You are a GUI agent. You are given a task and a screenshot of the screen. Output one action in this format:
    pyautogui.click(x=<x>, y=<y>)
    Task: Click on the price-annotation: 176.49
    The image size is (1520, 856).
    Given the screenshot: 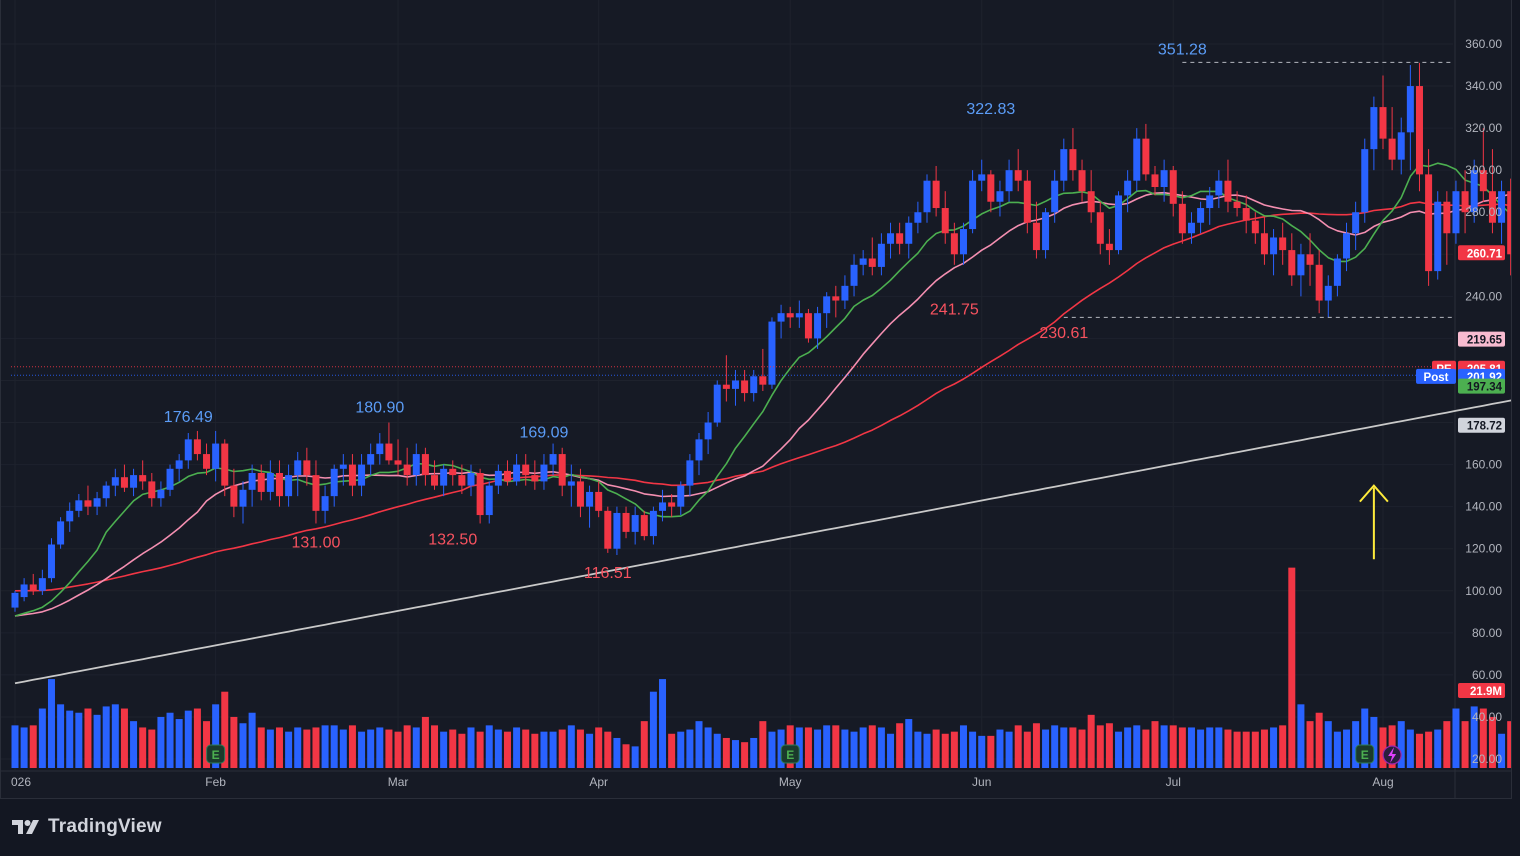 What is the action you would take?
    pyautogui.click(x=188, y=417)
    